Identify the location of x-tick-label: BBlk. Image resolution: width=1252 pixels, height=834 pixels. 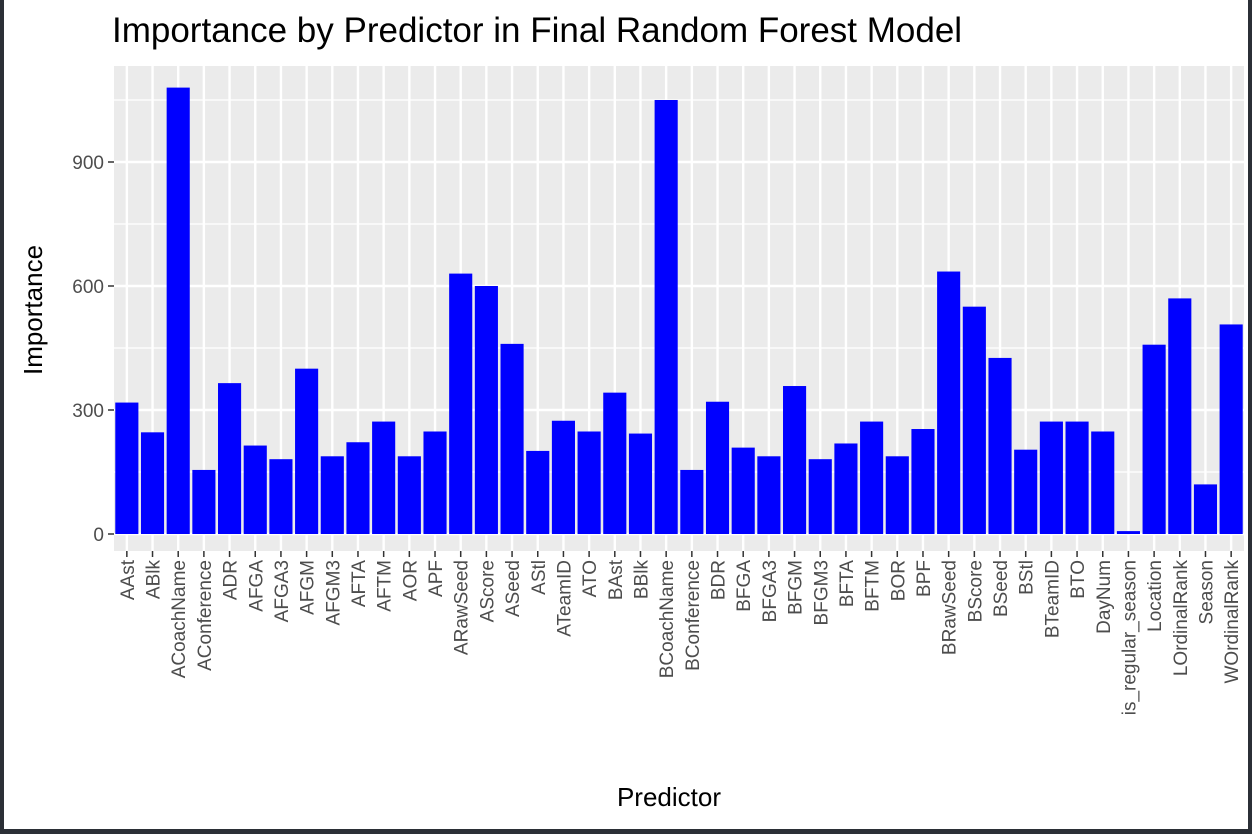
(641, 580).